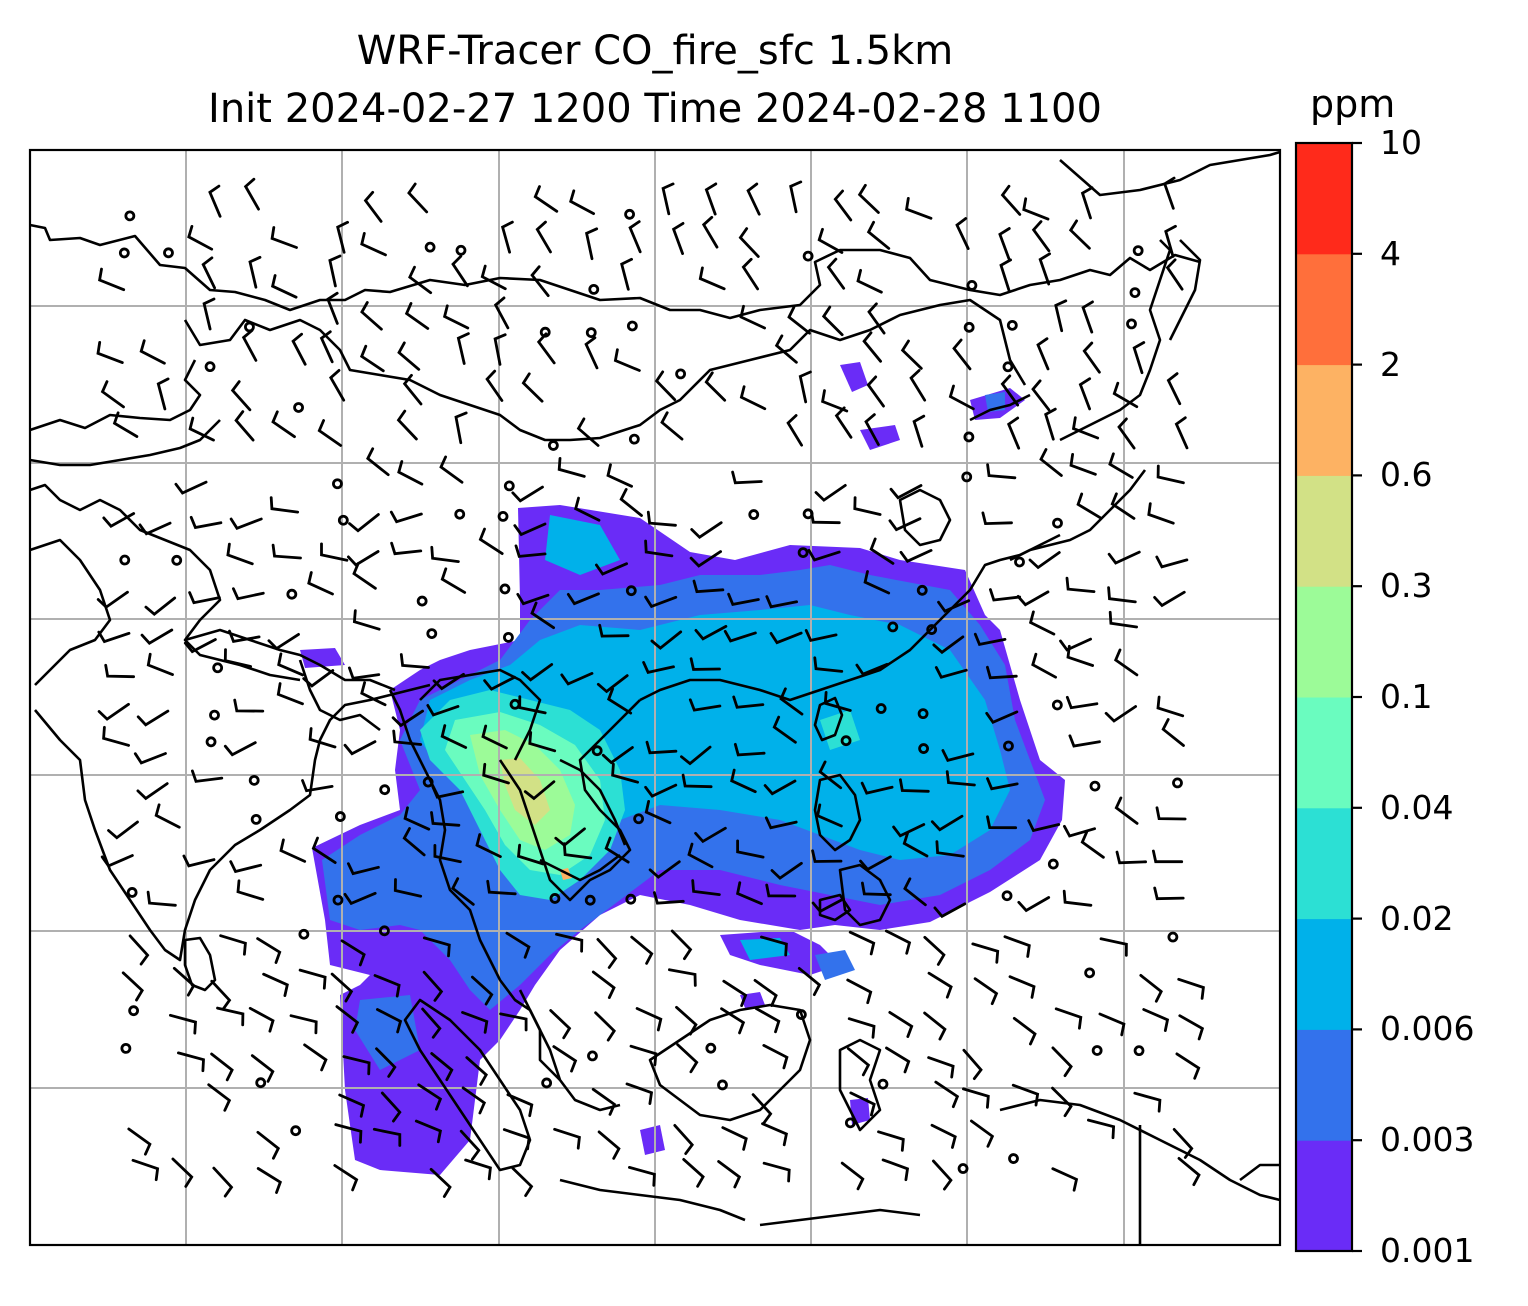 The image size is (1528, 1306). I want to click on plume-layer-0001h, so click(880, 437).